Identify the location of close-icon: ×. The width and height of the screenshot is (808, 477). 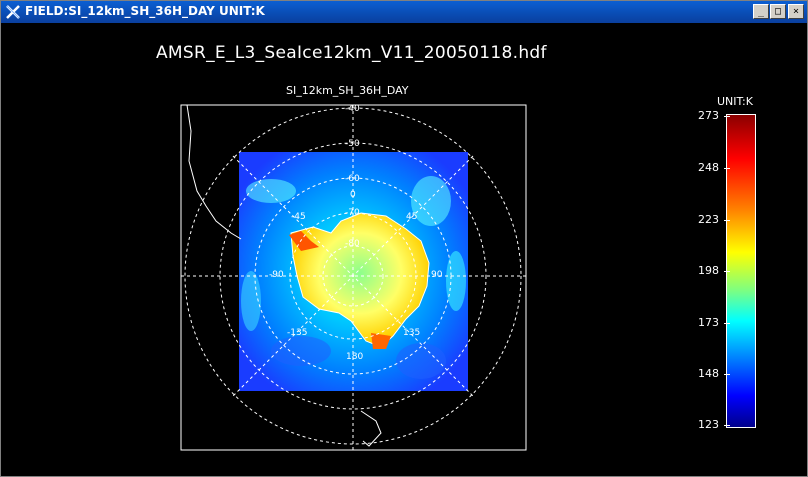
(796, 11).